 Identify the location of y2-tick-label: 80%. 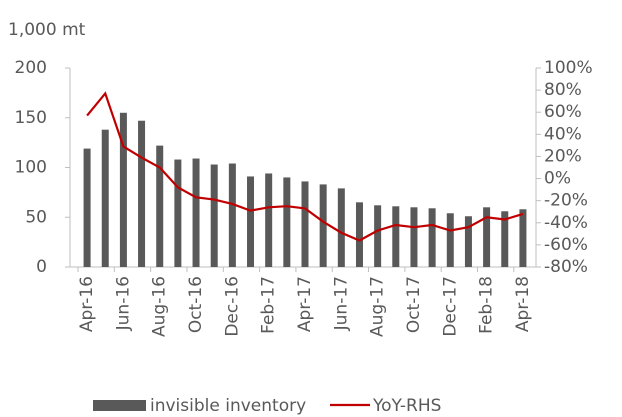
(563, 90).